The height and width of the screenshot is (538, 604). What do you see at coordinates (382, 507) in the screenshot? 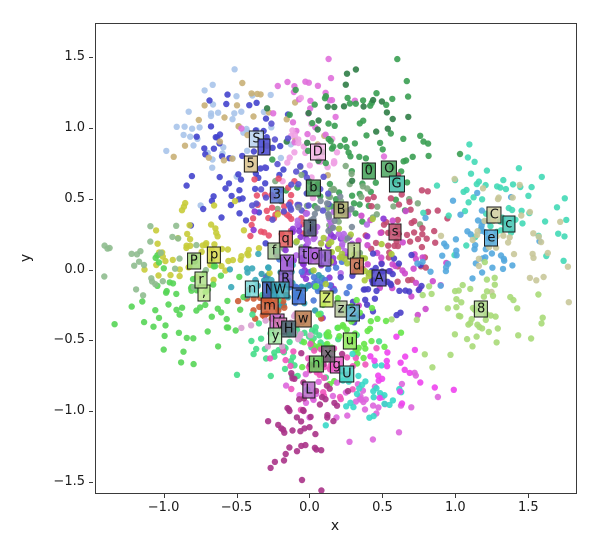
I see `x-tick-label: 0.5` at bounding box center [382, 507].